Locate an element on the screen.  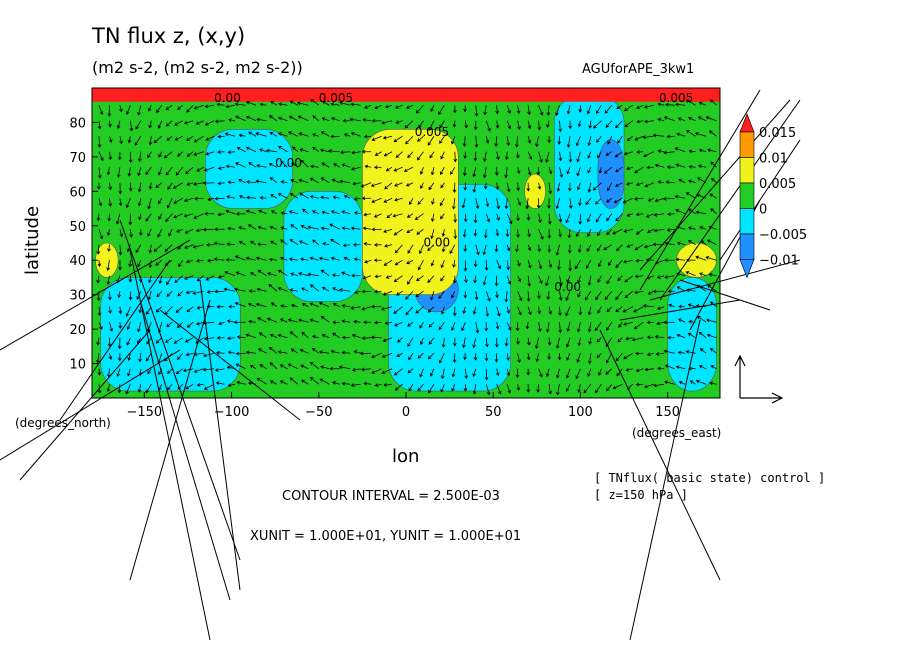
y-tick-label: 70 is located at coordinates (77, 158).